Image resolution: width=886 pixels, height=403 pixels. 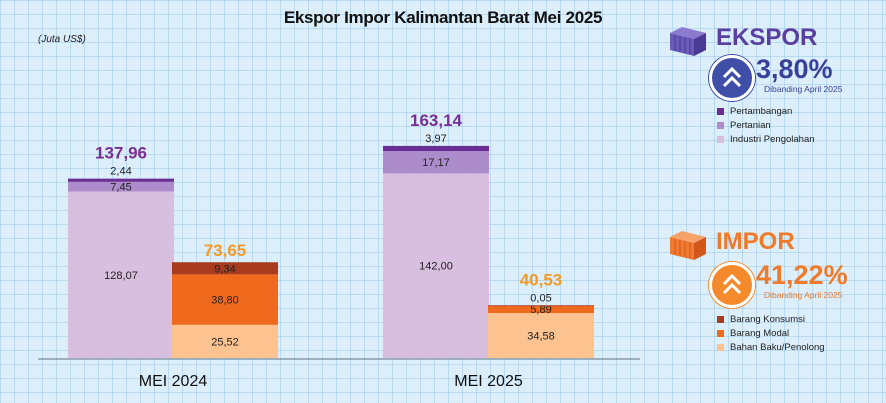 I want to click on legend-item: Pertanian, so click(x=766, y=125).